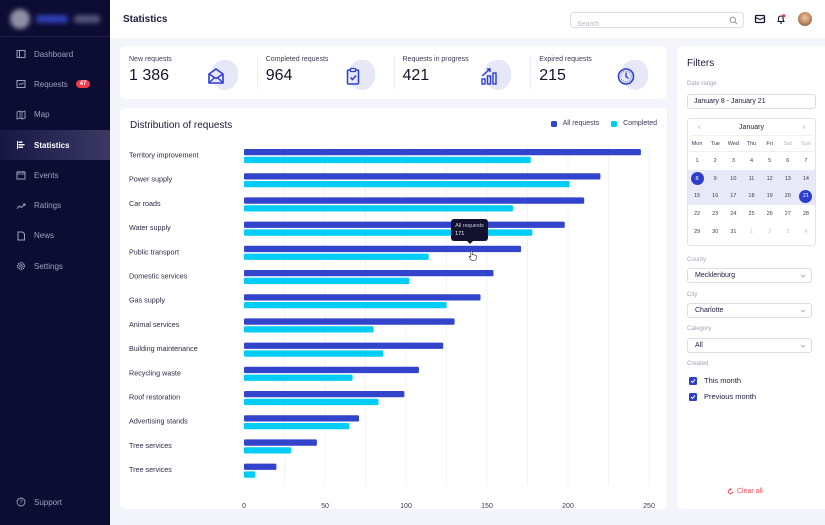  What do you see at coordinates (634, 123) in the screenshot?
I see `legend-item-completed: Completed` at bounding box center [634, 123].